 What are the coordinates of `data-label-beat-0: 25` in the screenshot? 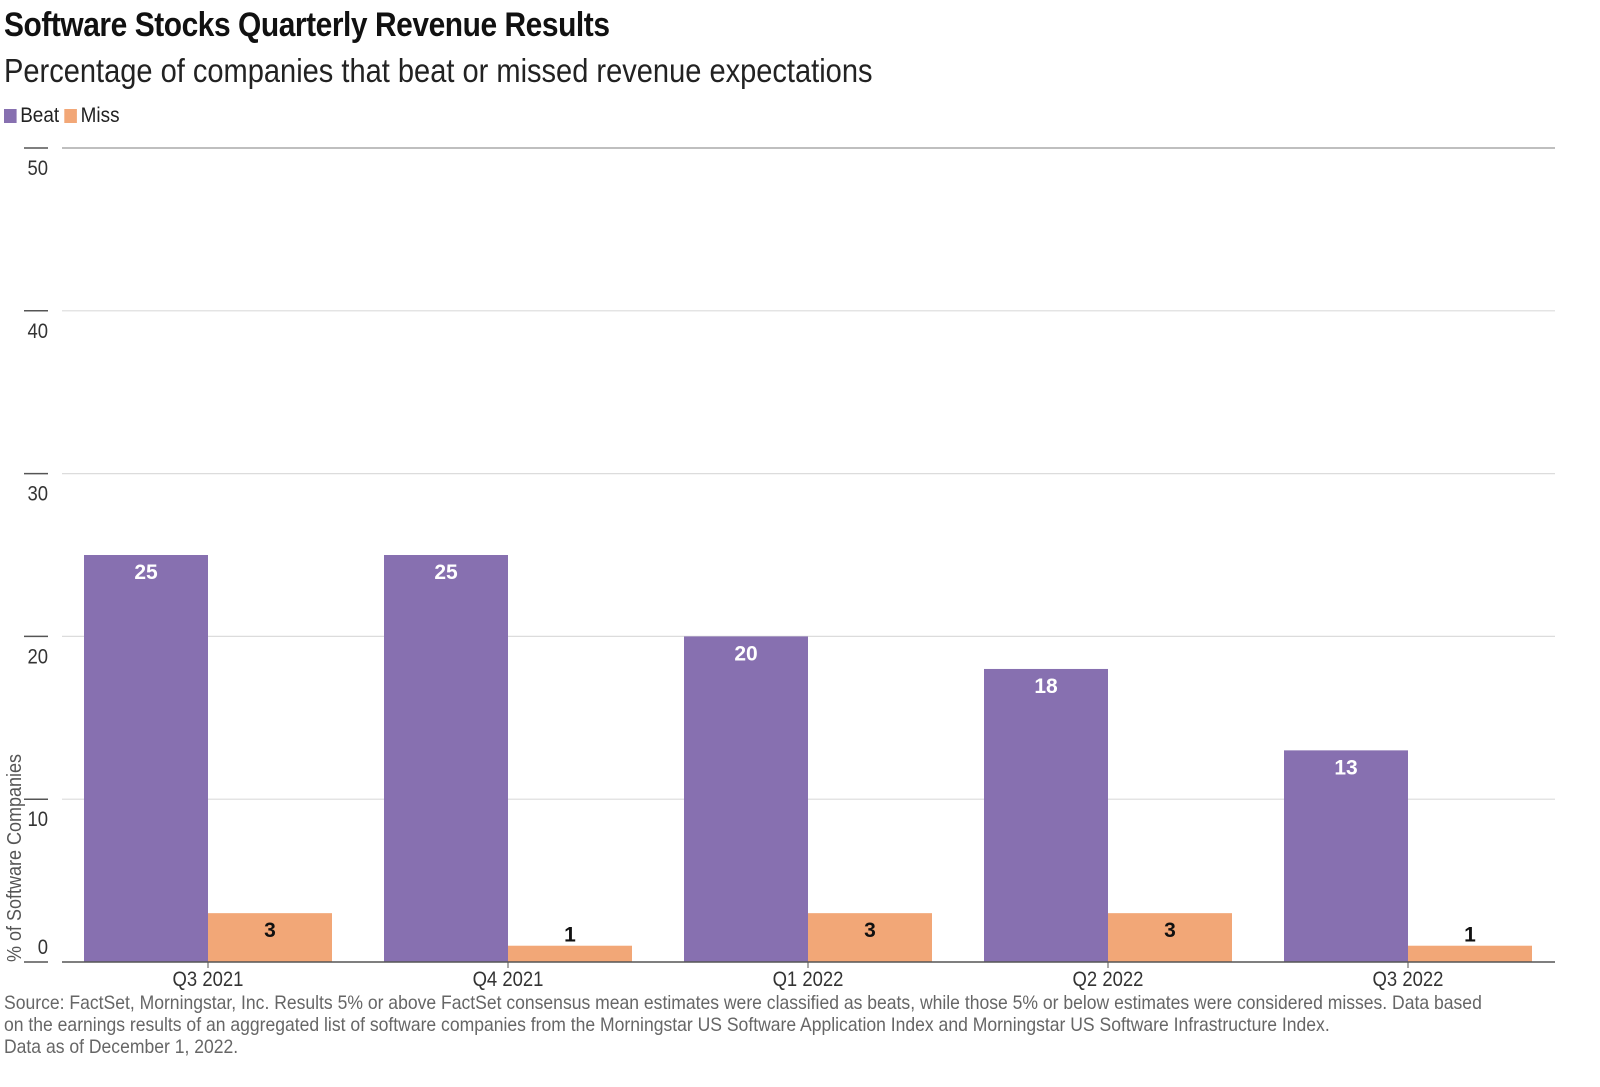 It's located at (146, 572).